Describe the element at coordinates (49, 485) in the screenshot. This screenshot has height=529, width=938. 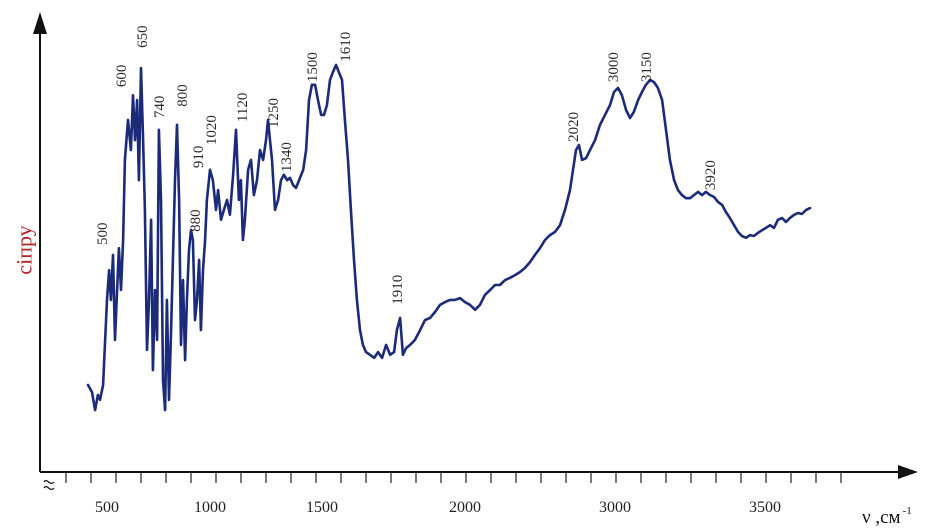
I see `axis-break-mark` at that location.